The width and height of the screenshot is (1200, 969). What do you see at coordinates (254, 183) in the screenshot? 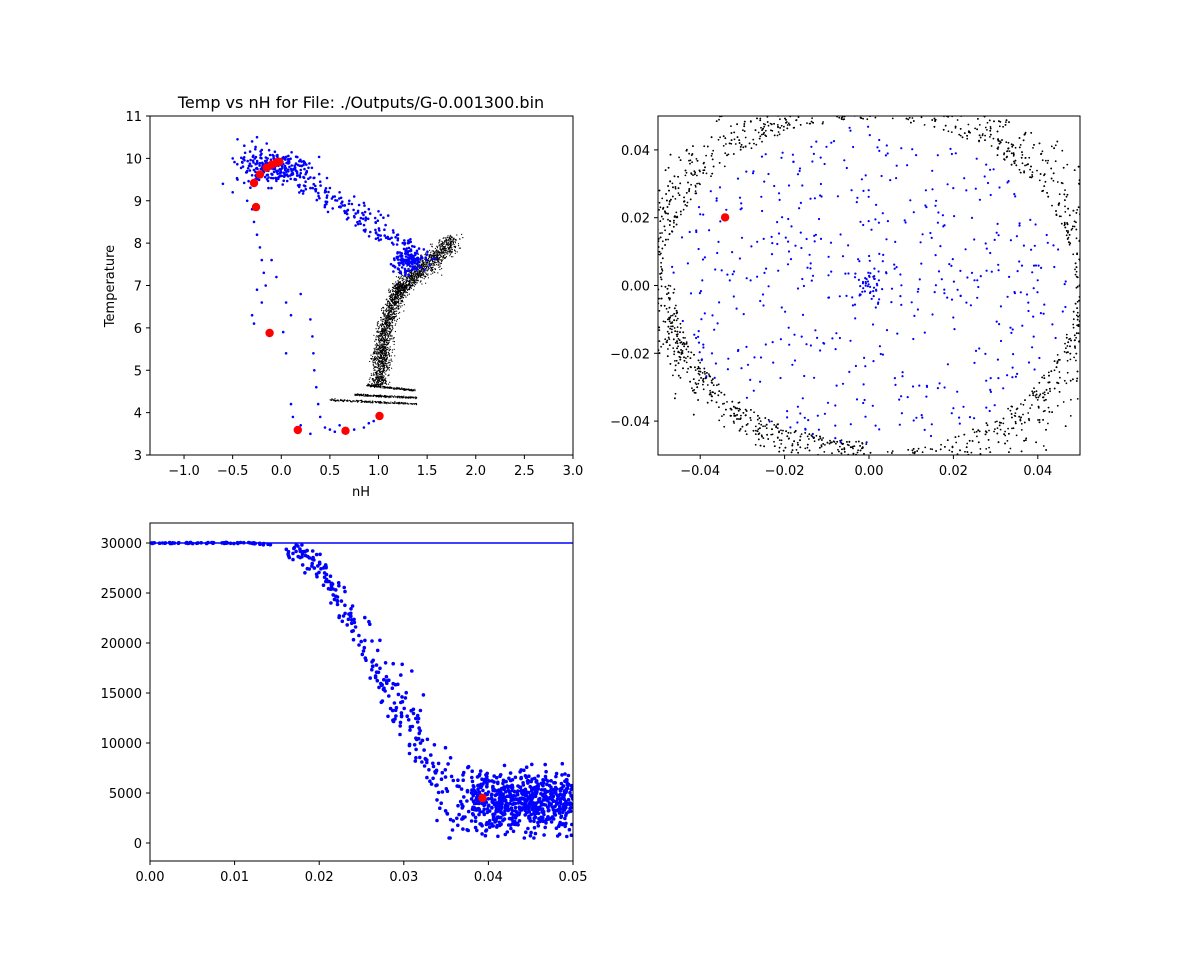
I see `tracked-particle-point` at bounding box center [254, 183].